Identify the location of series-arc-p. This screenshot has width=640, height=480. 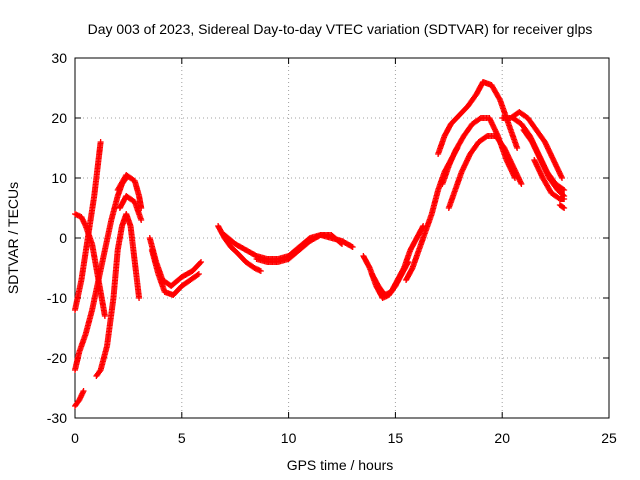
(478, 118).